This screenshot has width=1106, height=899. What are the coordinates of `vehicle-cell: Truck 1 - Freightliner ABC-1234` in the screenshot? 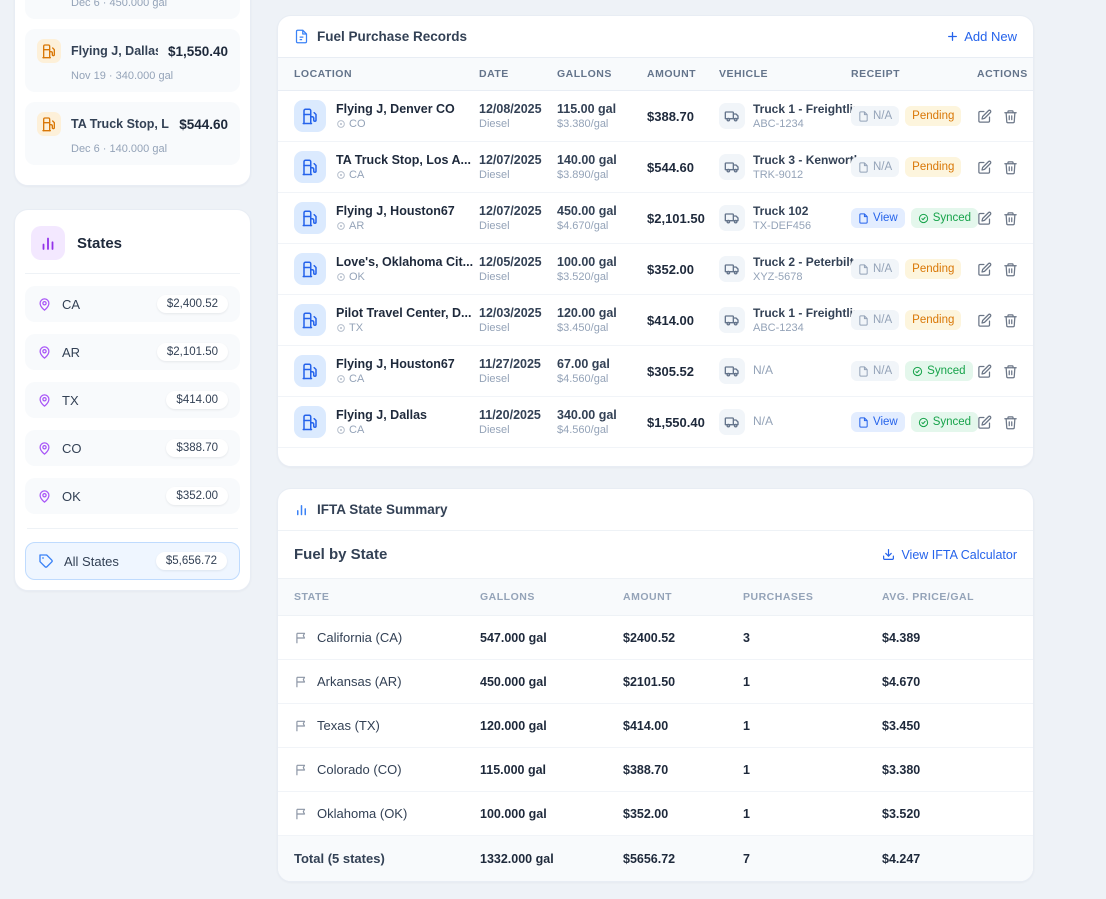 It's located at (795, 320).